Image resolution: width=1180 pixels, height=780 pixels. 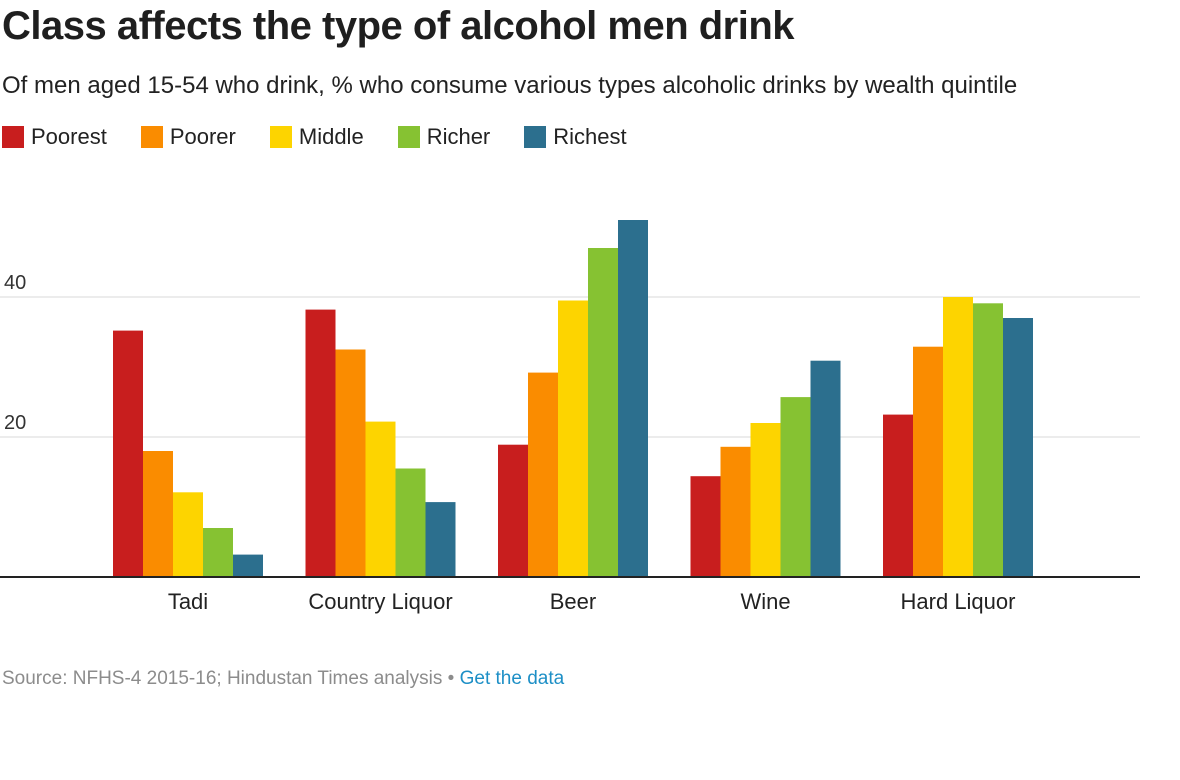 What do you see at coordinates (535, 137) in the screenshot?
I see `legend-swatch-richest` at bounding box center [535, 137].